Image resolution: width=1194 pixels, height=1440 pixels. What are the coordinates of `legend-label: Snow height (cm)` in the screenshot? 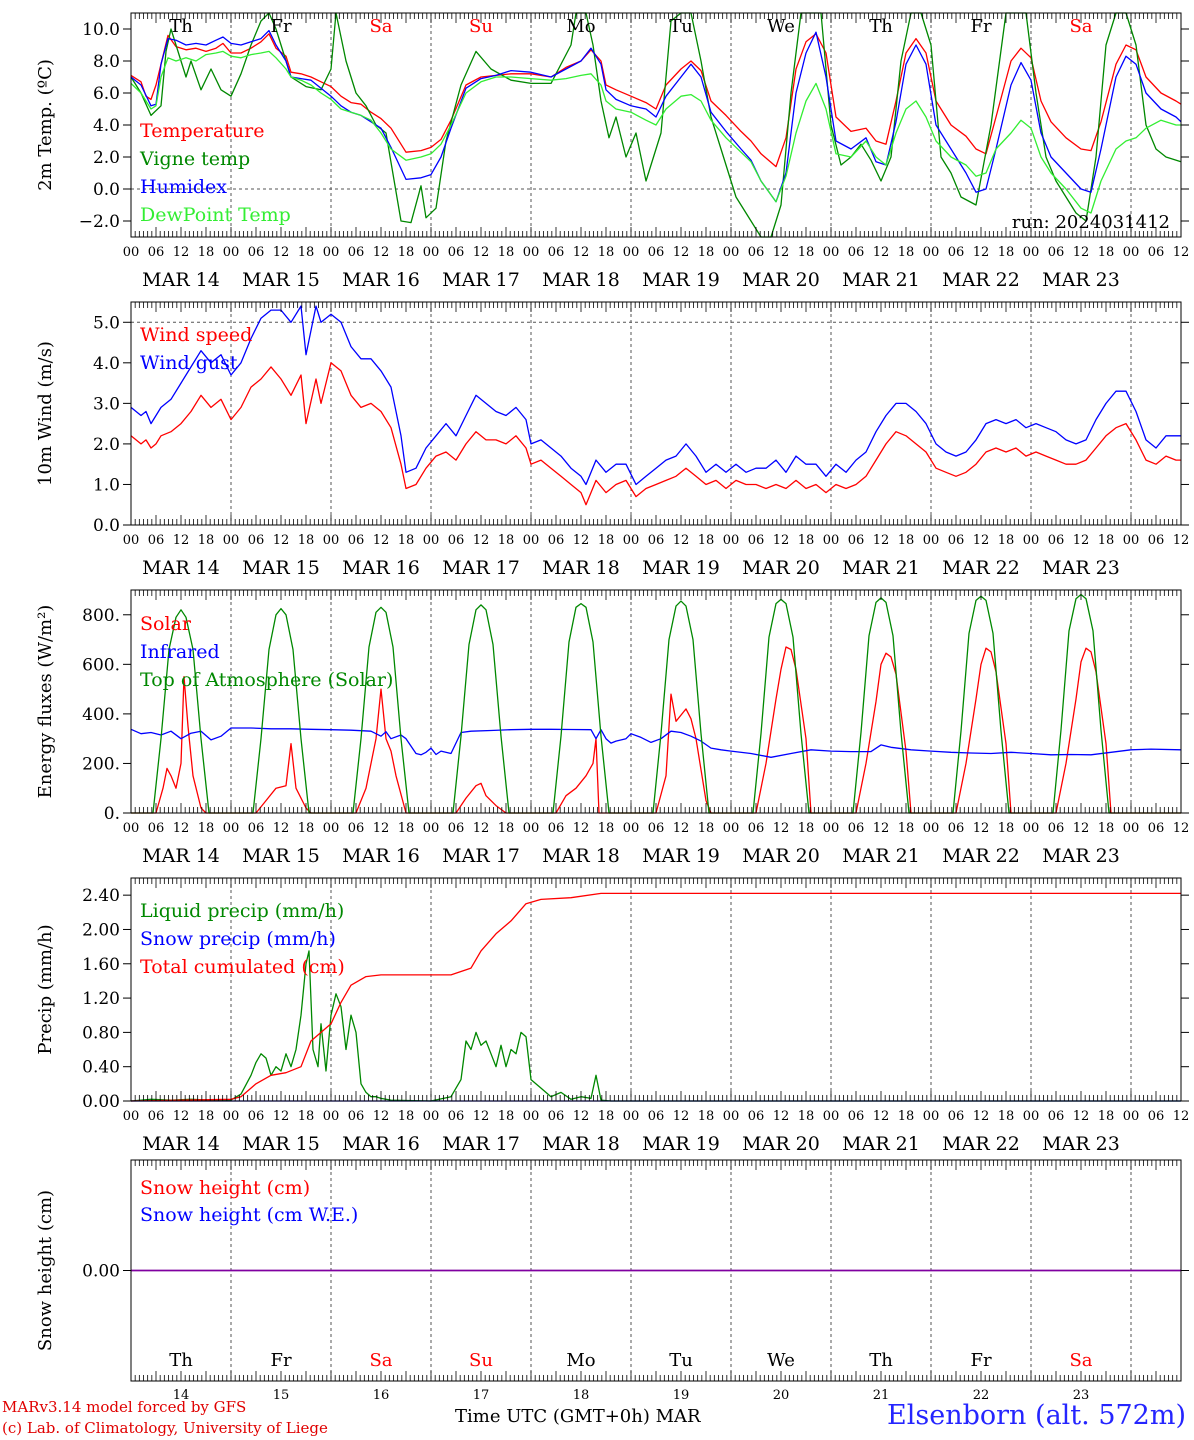 It's located at (225, 1188).